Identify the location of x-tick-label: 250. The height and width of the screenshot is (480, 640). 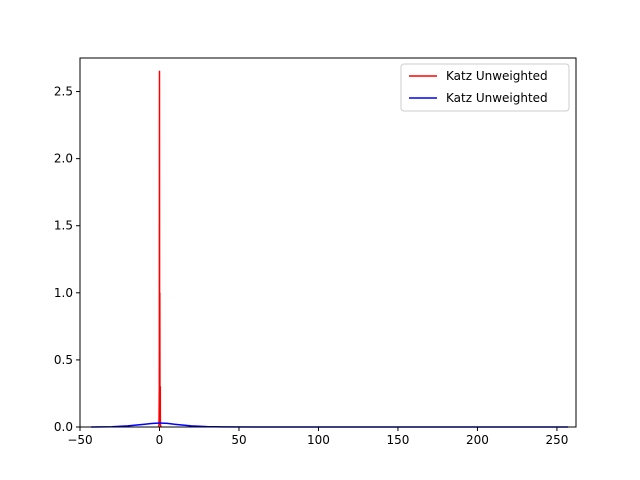
(556, 440).